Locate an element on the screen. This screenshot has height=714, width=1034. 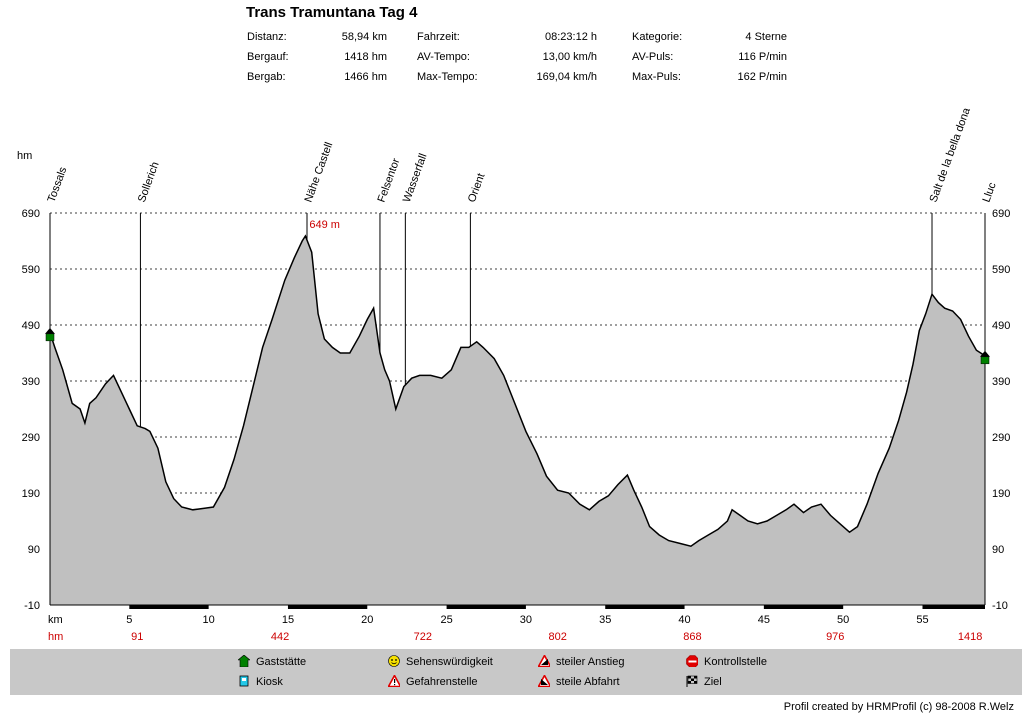
stat-value-kategorie: 4 Sterne is located at coordinates (766, 37).